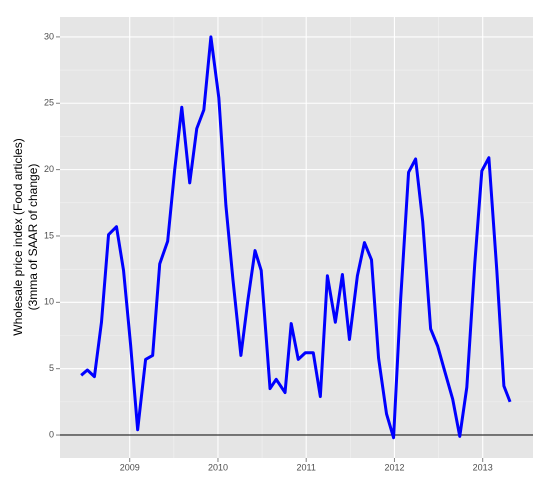 This screenshot has height=480, width=550. What do you see at coordinates (394, 467) in the screenshot?
I see `x-tick-label: 2012` at bounding box center [394, 467].